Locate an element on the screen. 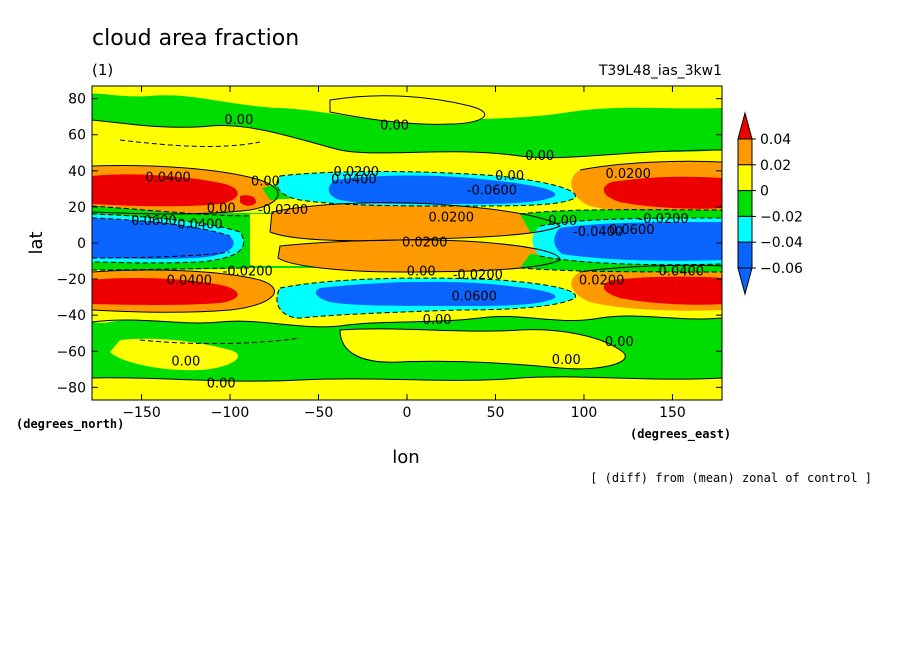  x-tick-label: −50 is located at coordinates (319, 413).